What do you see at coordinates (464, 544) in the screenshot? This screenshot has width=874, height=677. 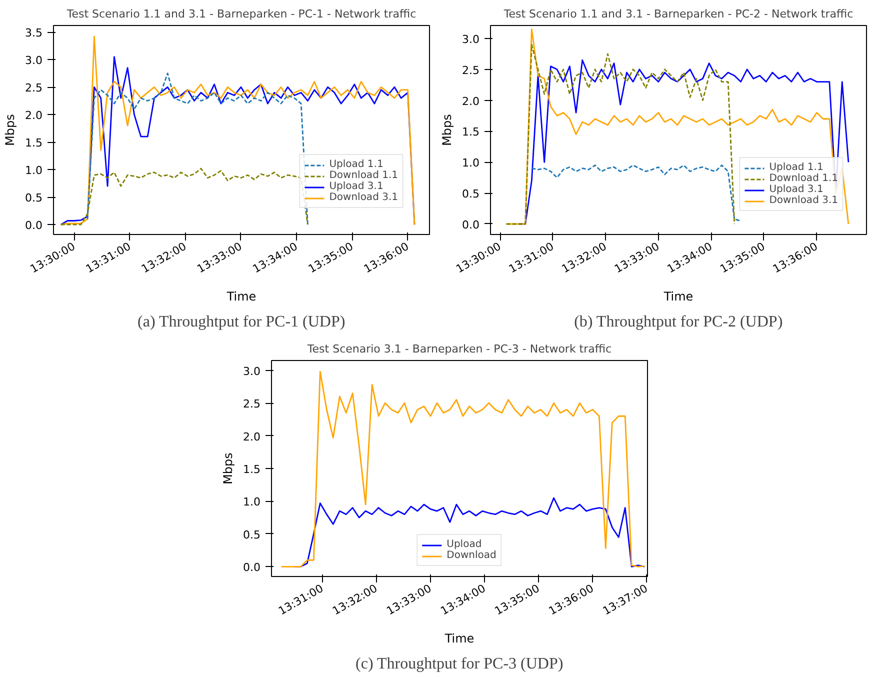 I see `legend-label: Upload` at bounding box center [464, 544].